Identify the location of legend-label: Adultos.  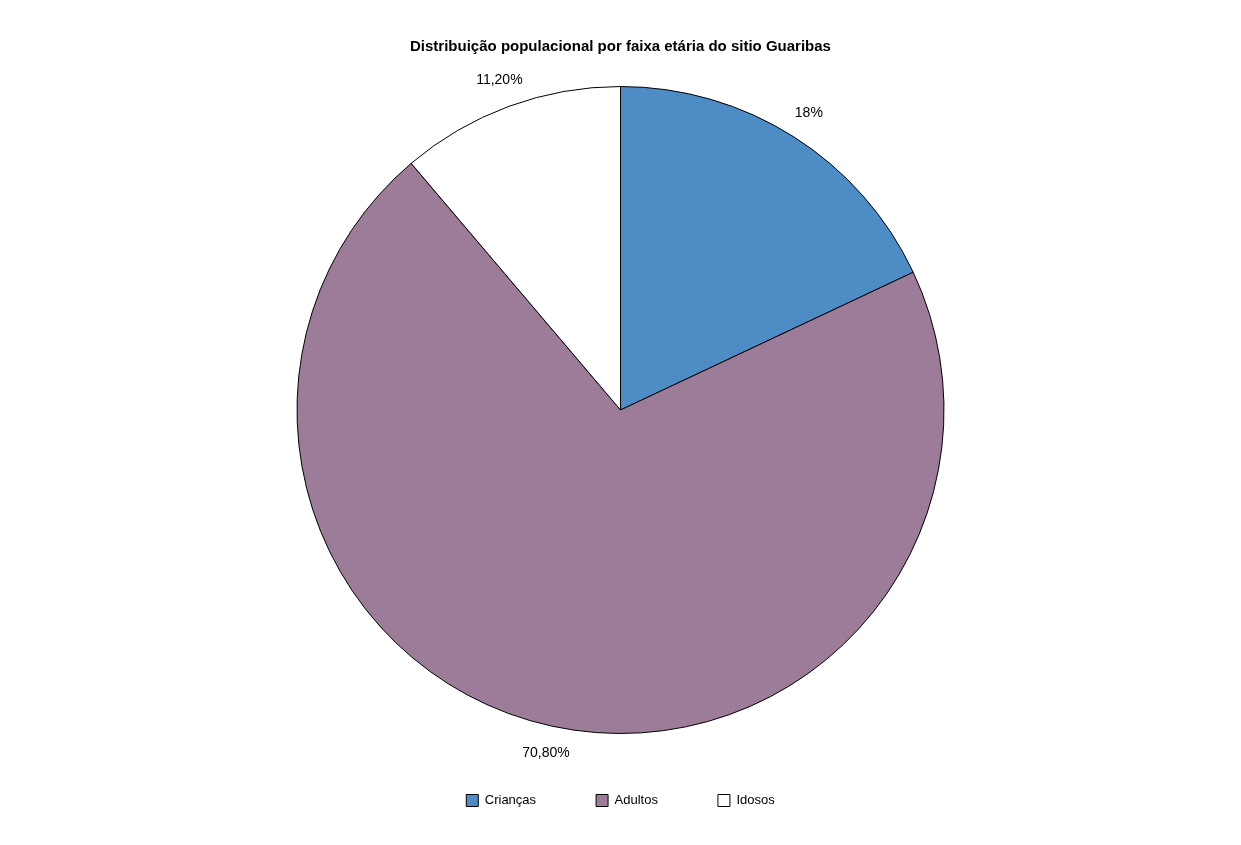
(636, 800).